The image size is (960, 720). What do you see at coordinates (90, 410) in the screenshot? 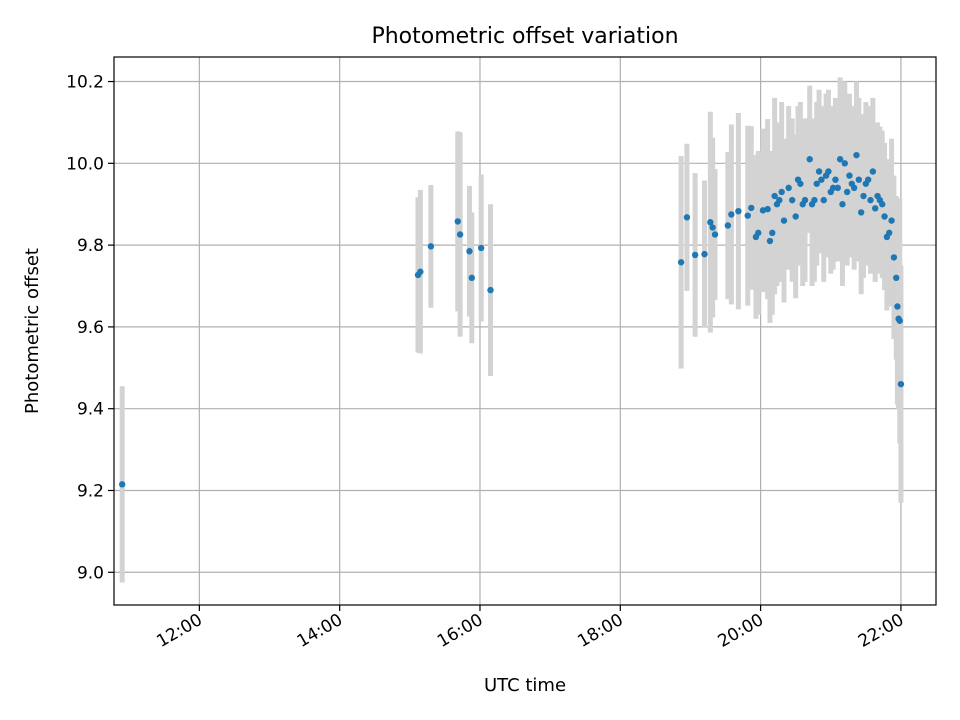
I see `y-tick-label: 9.4` at bounding box center [90, 410].